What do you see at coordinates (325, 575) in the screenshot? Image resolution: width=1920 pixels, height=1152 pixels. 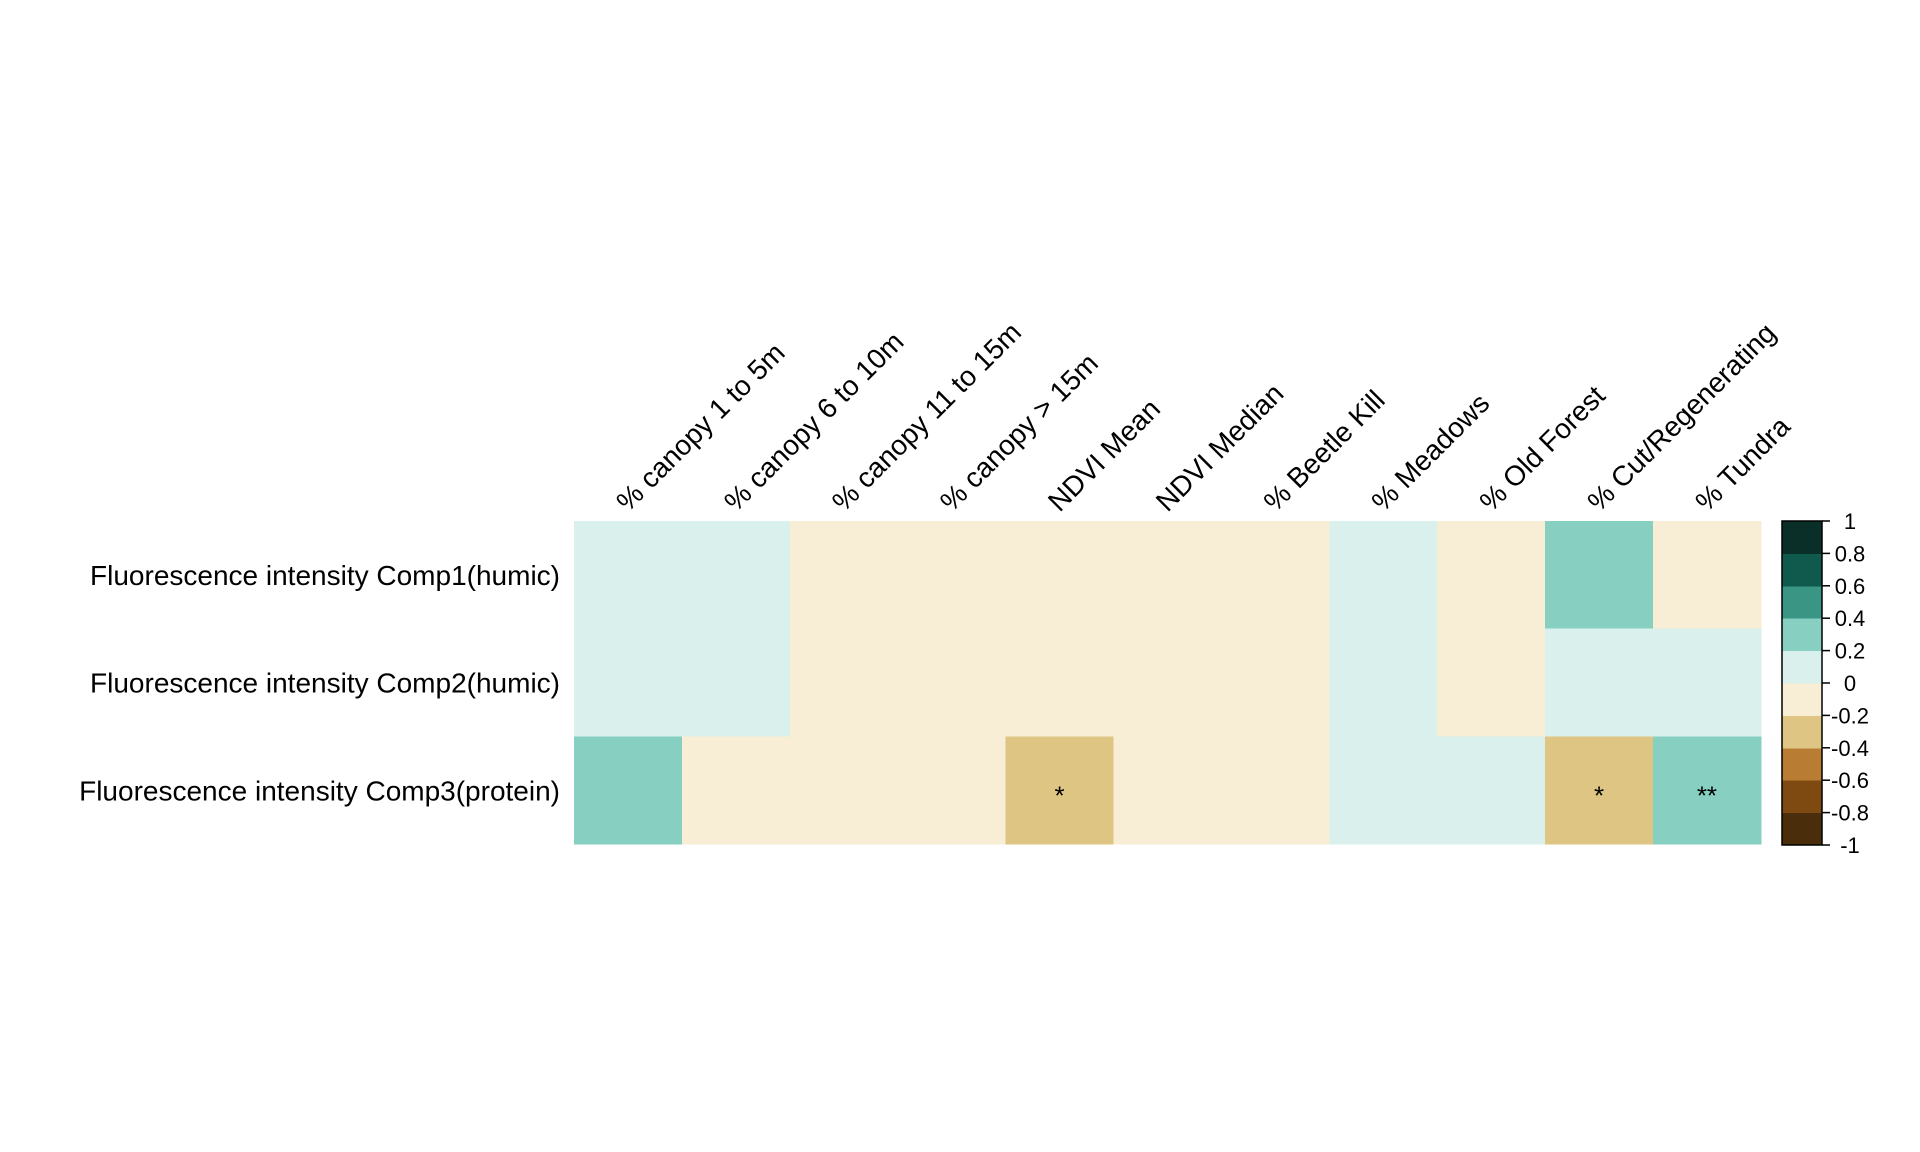 I see `row-label: Fluorescence intensity Comp1(humic)` at bounding box center [325, 575].